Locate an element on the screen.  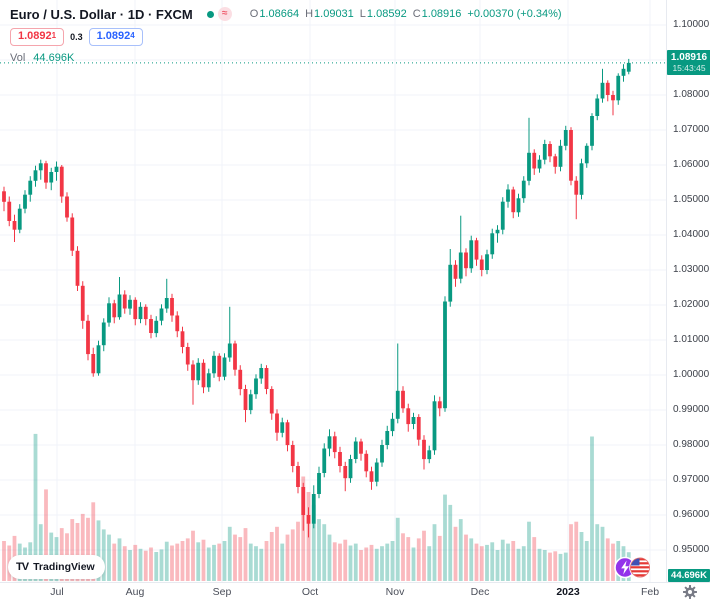
price-tick-label: 1.05000 is located at coordinates (691, 199).